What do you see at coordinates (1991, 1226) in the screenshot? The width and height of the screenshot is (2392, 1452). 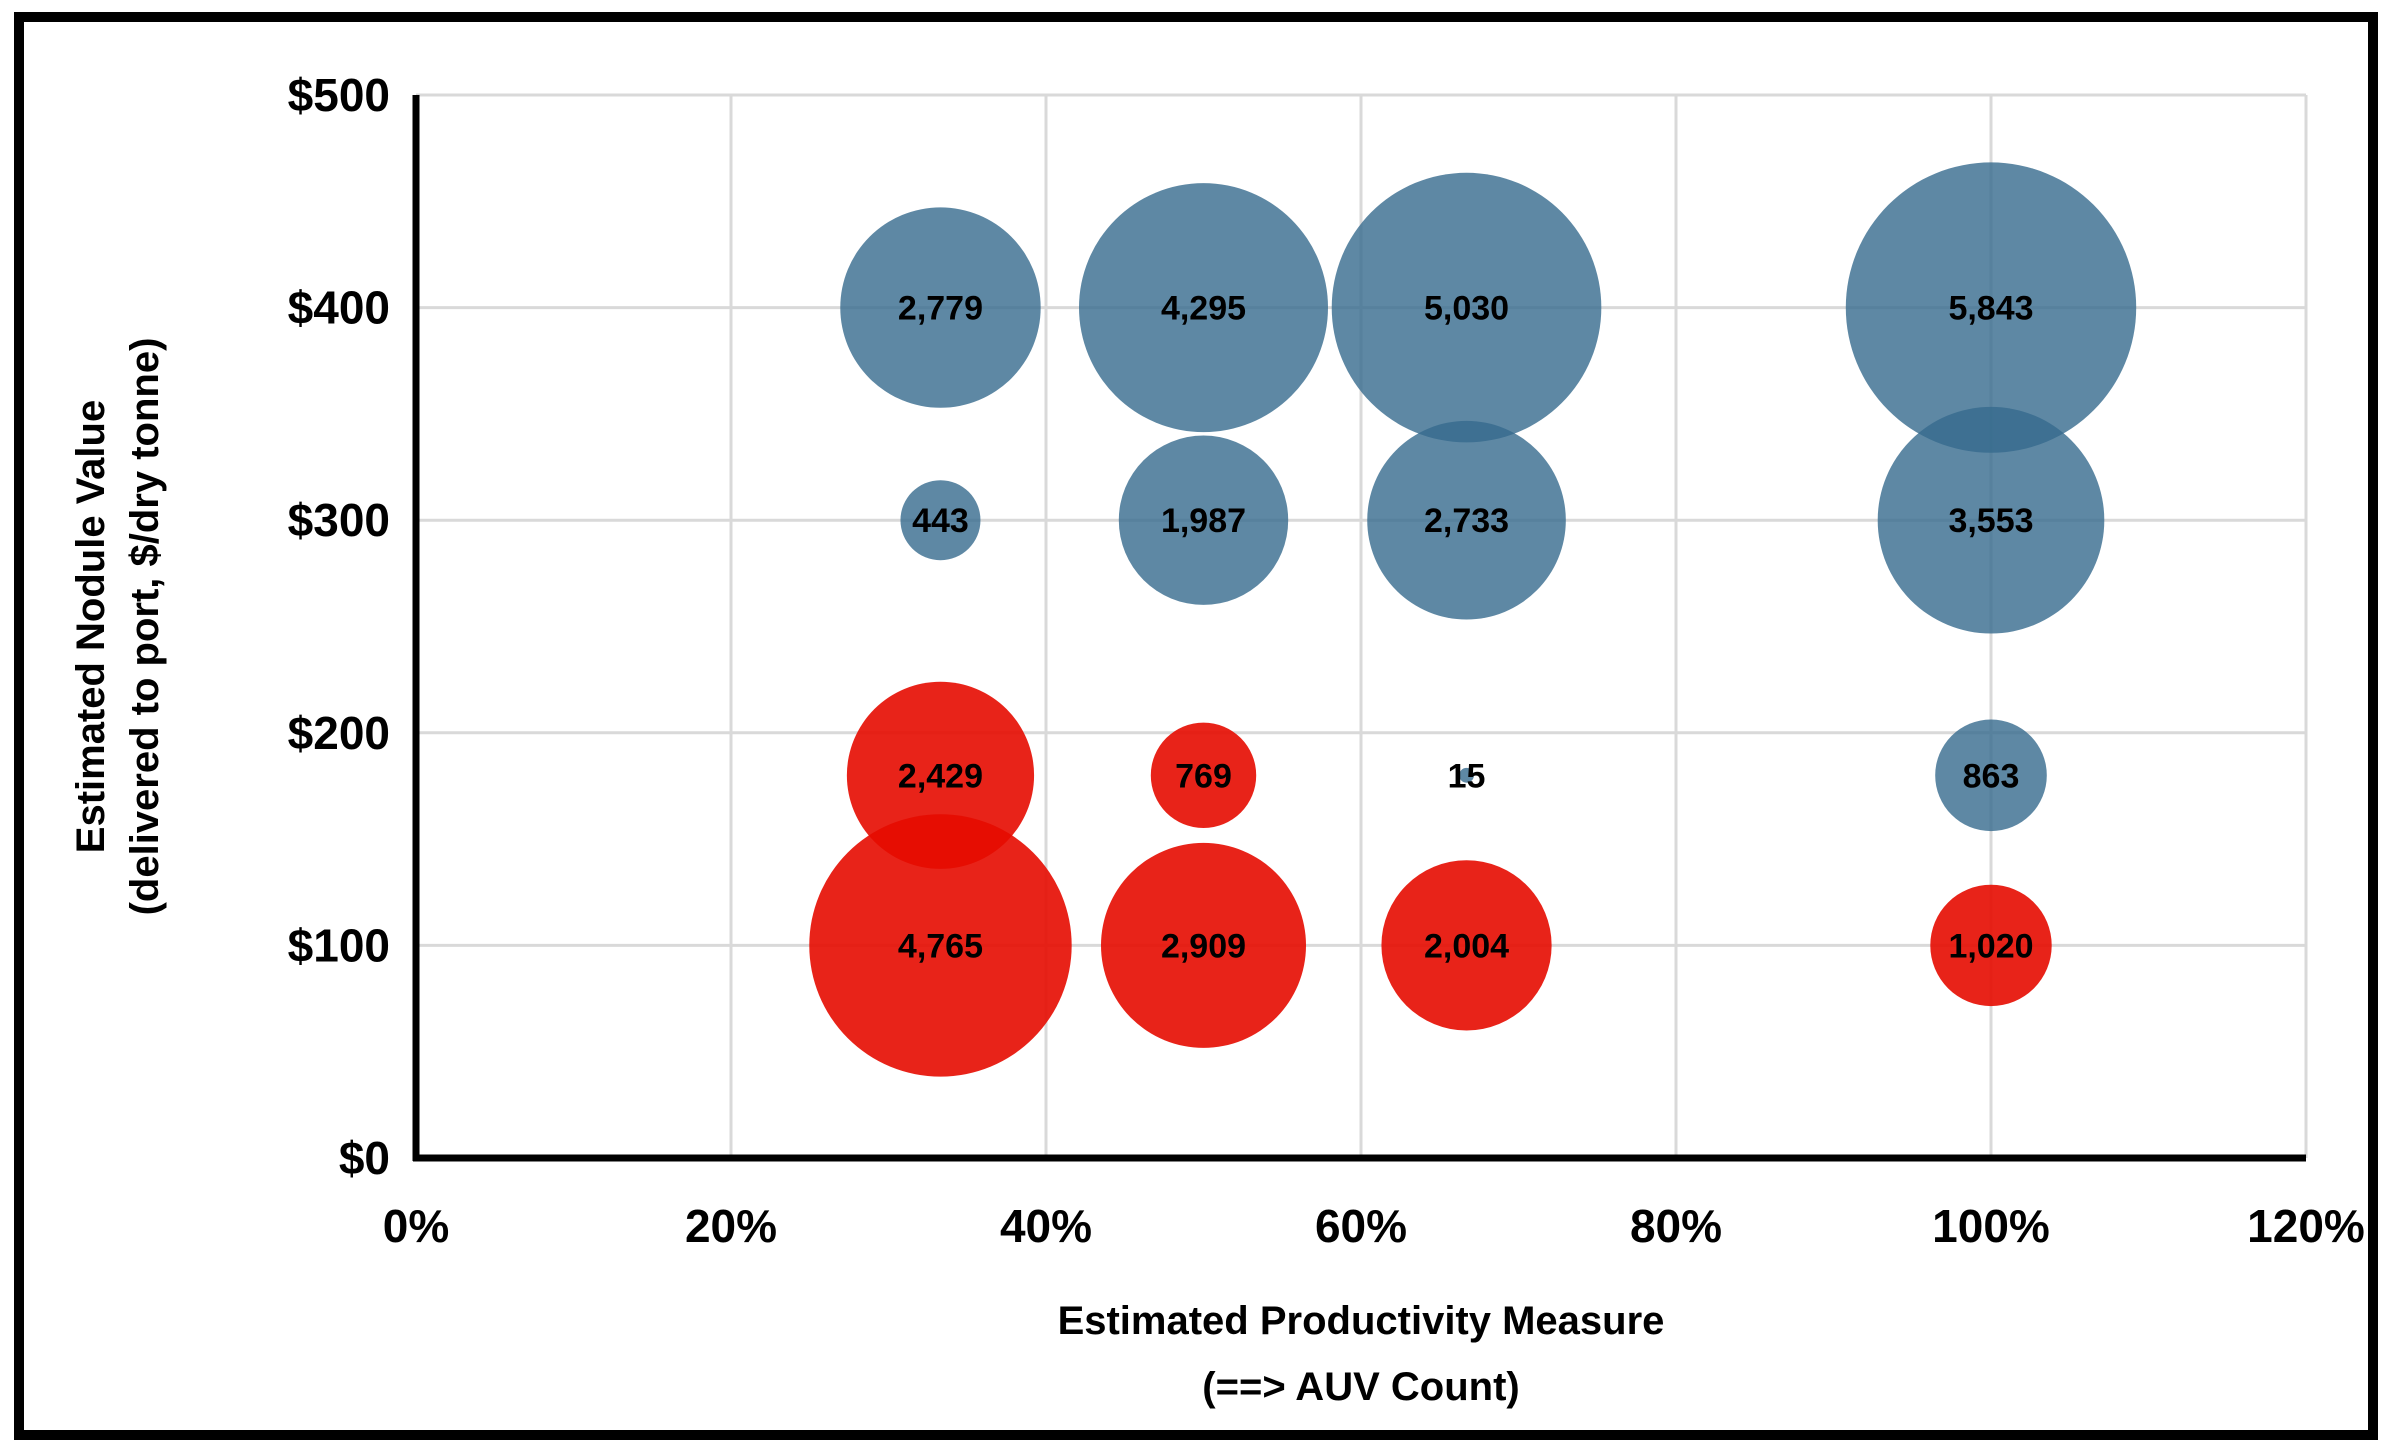 I see `x-tick-label: 100%` at bounding box center [1991, 1226].